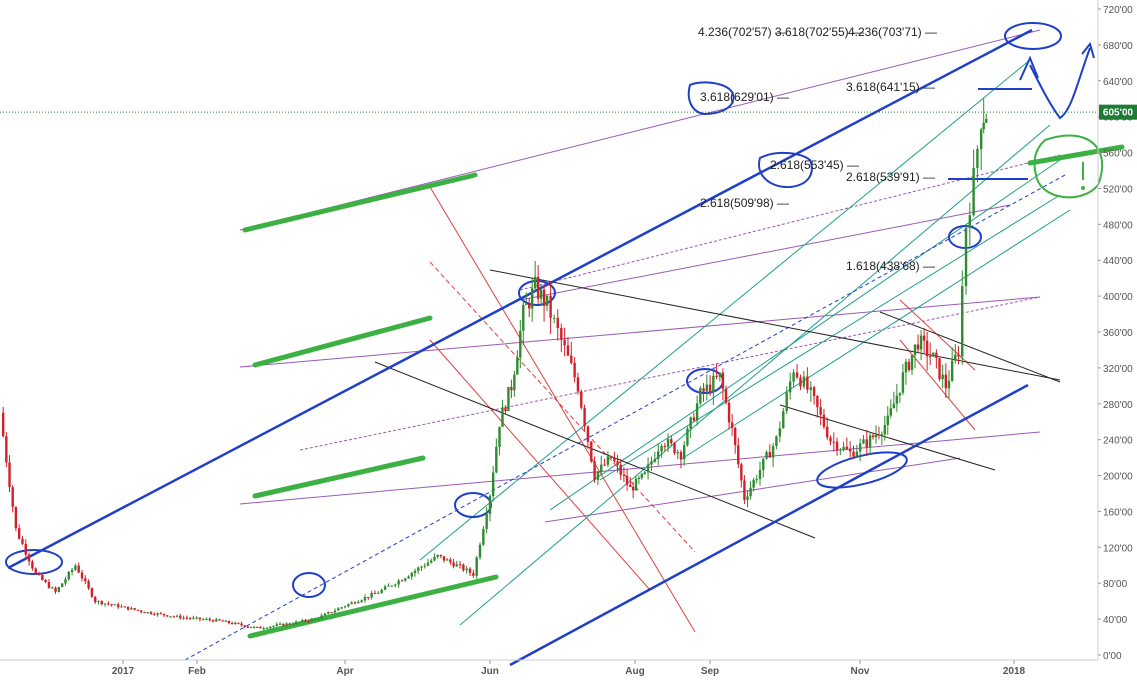  Describe the element at coordinates (1115, 584) in the screenshot. I see `y-tick-label: 80'00` at that location.